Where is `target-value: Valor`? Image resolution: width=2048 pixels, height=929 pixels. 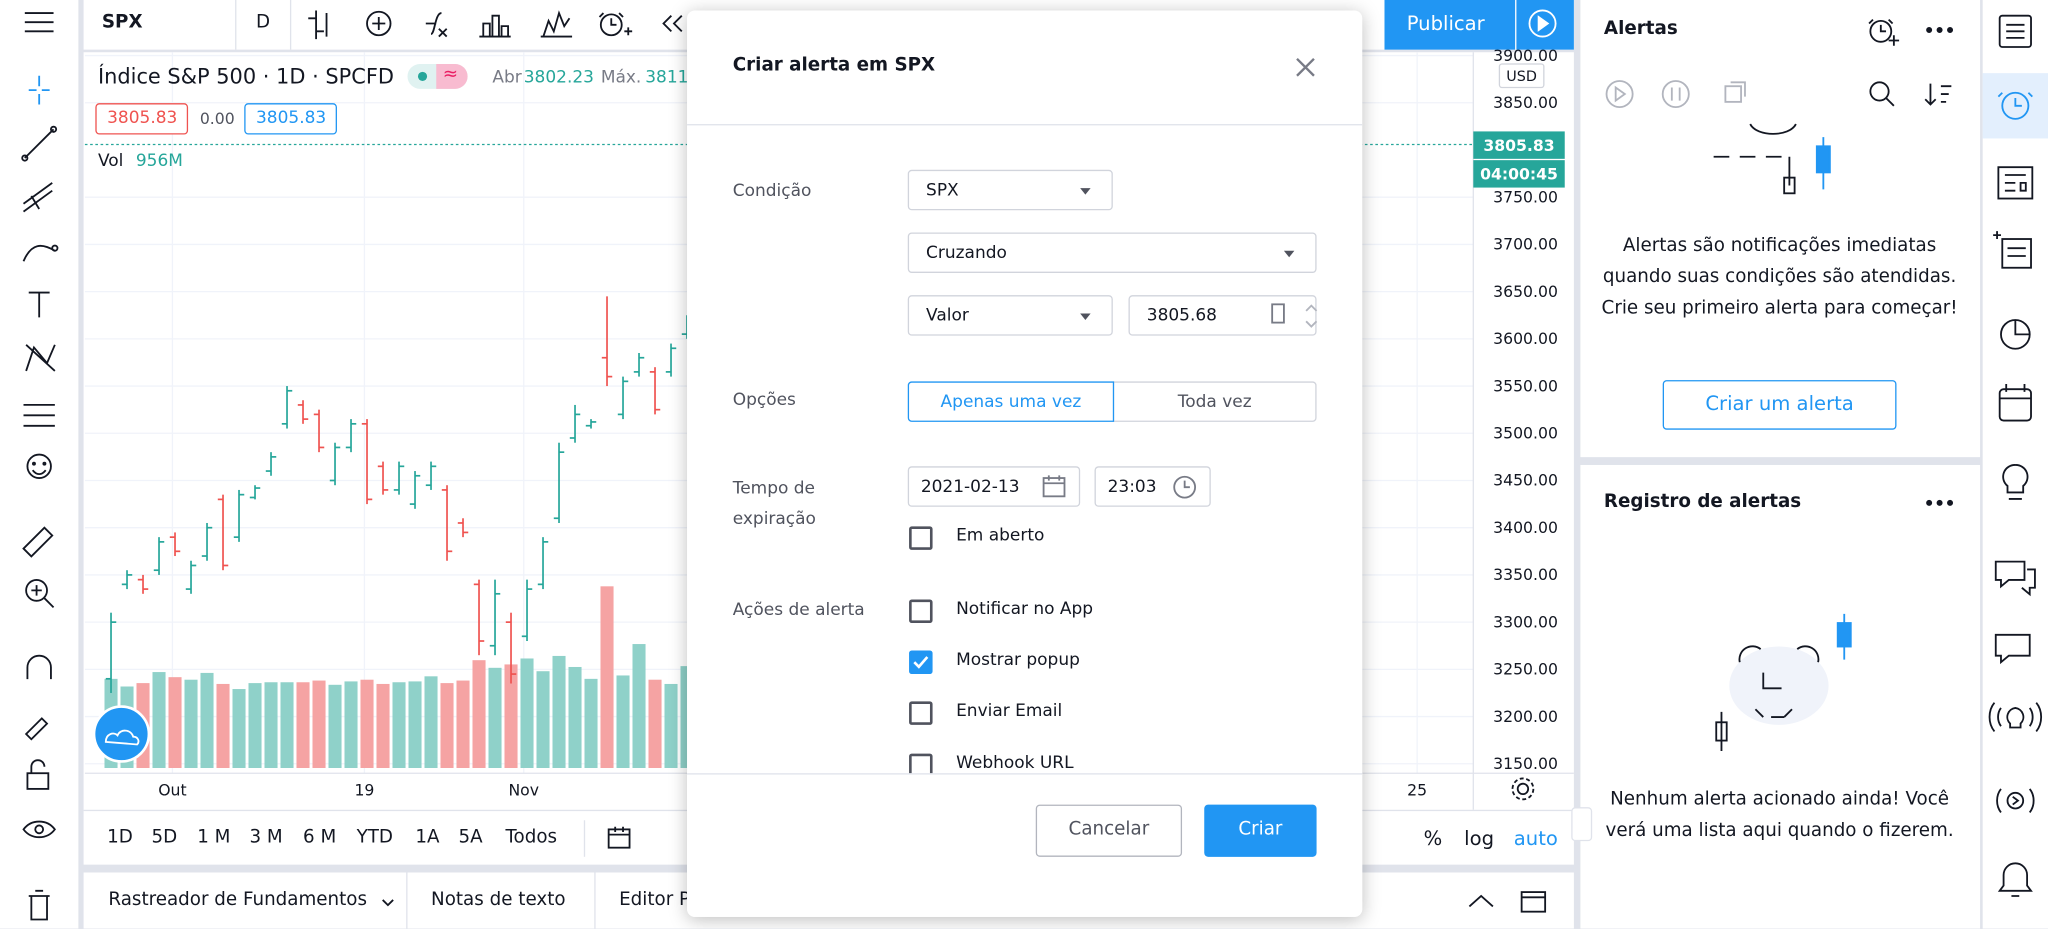
target-value: Valor is located at coordinates (947, 315).